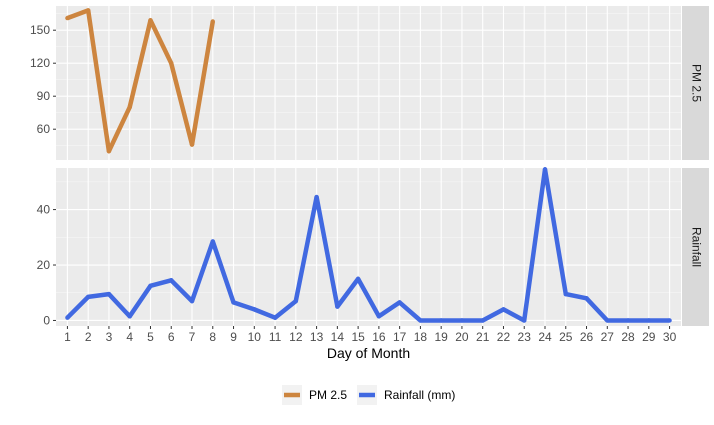 The image size is (714, 425). Describe the element at coordinates (525, 337) in the screenshot. I see `x-tick-label: 23` at that location.